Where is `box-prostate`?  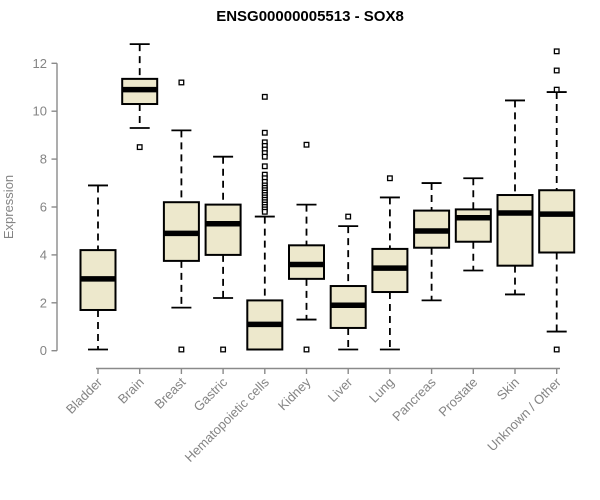 box-prostate is located at coordinates (473, 224).